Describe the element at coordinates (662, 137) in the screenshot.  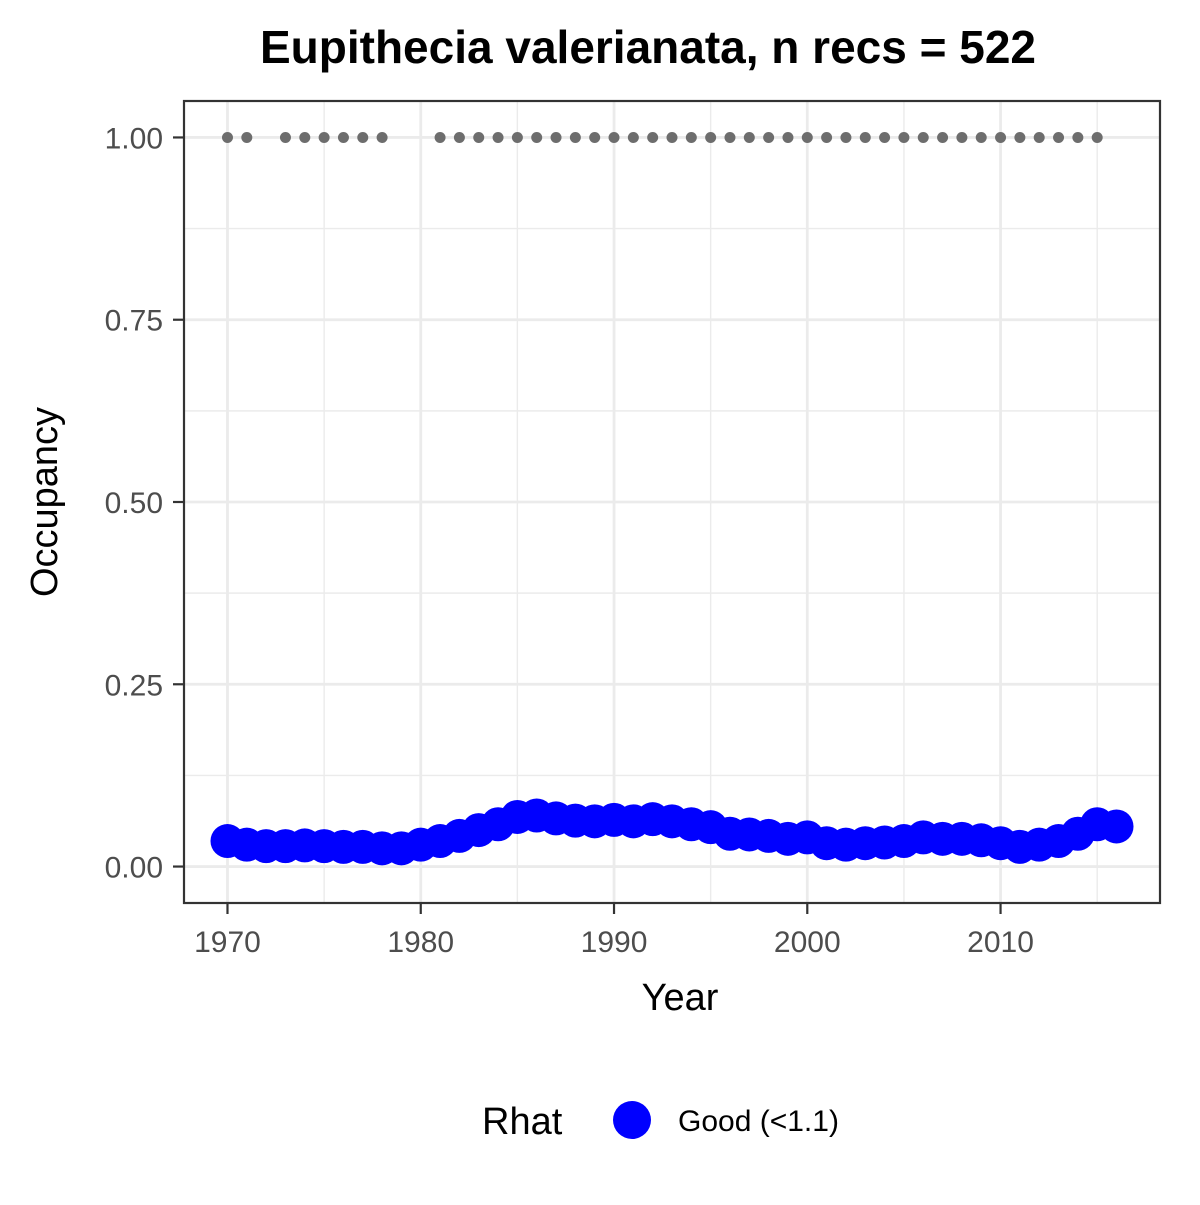
I see `record-year-points` at that location.